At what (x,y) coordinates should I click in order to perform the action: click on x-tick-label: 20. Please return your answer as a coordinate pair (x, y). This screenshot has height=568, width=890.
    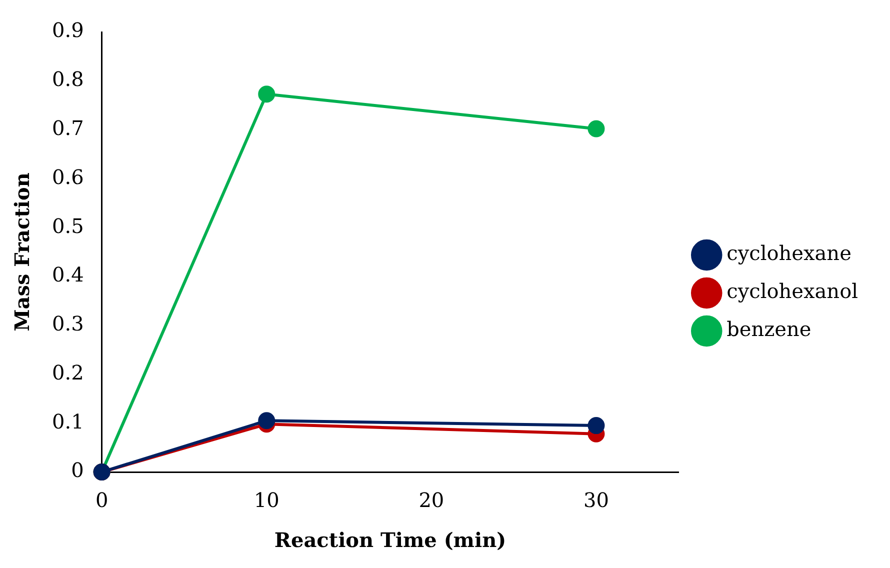
    Looking at the image, I should click on (431, 500).